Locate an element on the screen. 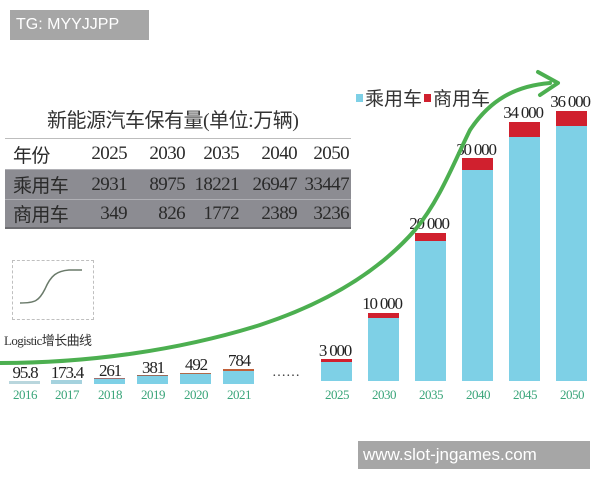 This screenshot has height=480, width=600. logistic-curve-inset is located at coordinates (53, 290).